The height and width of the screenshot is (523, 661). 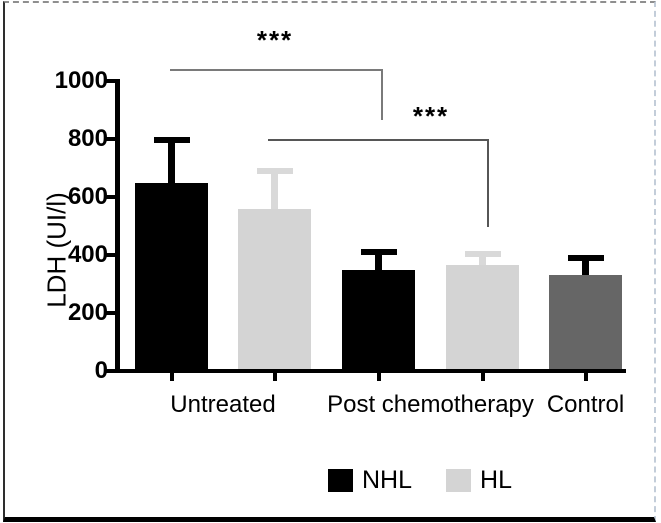 What do you see at coordinates (171, 277) in the screenshot?
I see `bar-nhl-untreated` at bounding box center [171, 277].